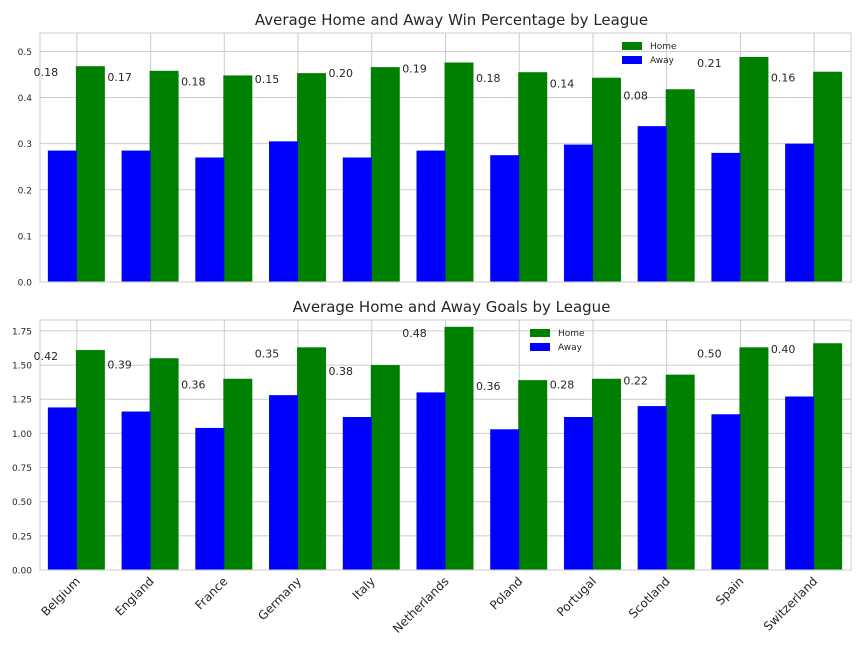 The width and height of the screenshot is (864, 648). What do you see at coordinates (22, 332) in the screenshot?
I see `y-tick-label: 1.75` at bounding box center [22, 332].